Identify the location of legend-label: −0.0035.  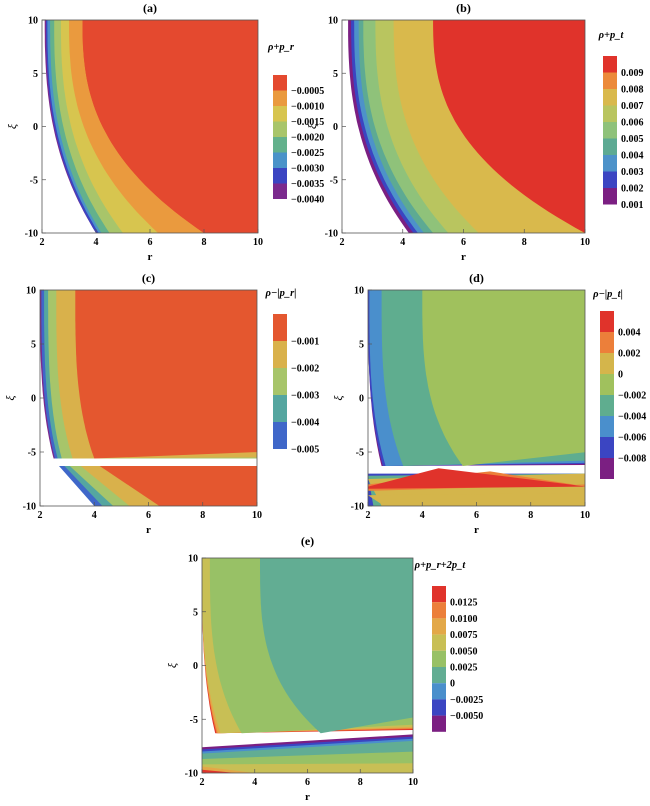
(307, 184).